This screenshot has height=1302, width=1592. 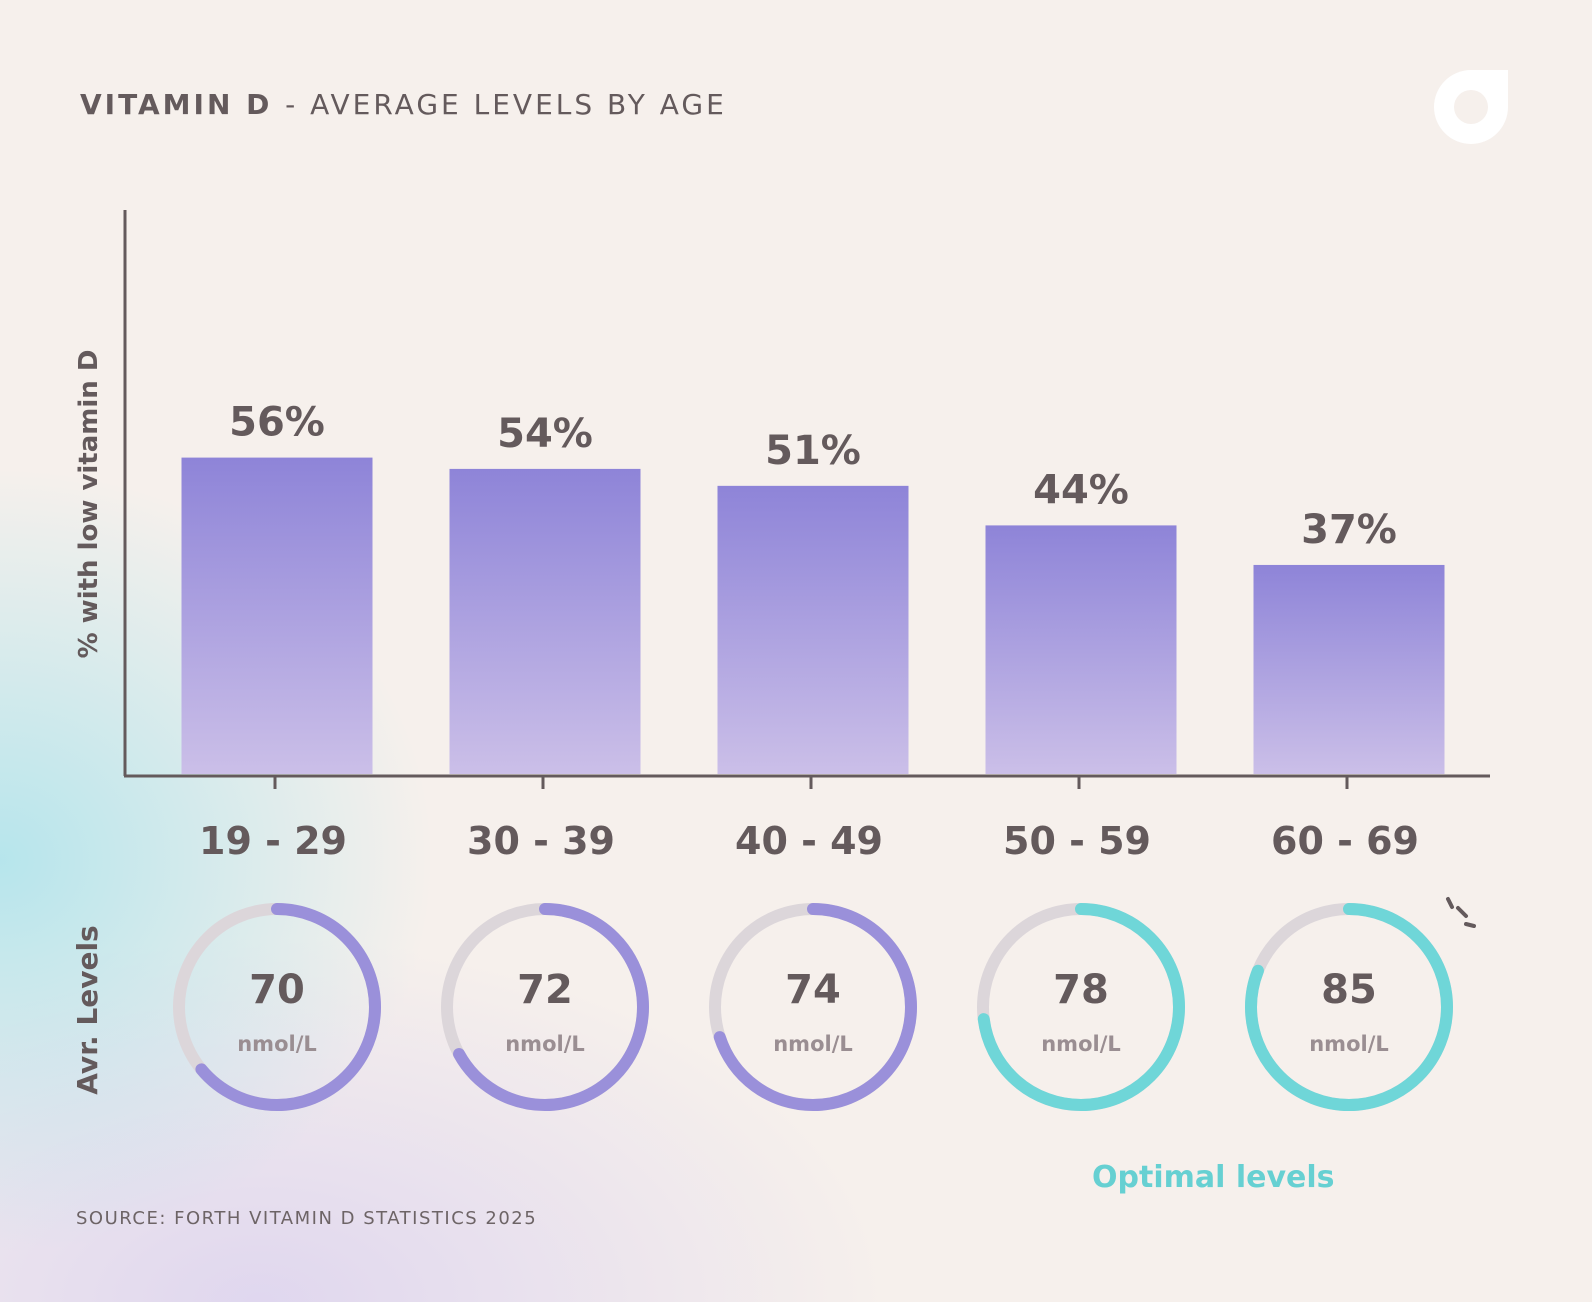 I want to click on bar-value-label: 56%, so click(x=277, y=423).